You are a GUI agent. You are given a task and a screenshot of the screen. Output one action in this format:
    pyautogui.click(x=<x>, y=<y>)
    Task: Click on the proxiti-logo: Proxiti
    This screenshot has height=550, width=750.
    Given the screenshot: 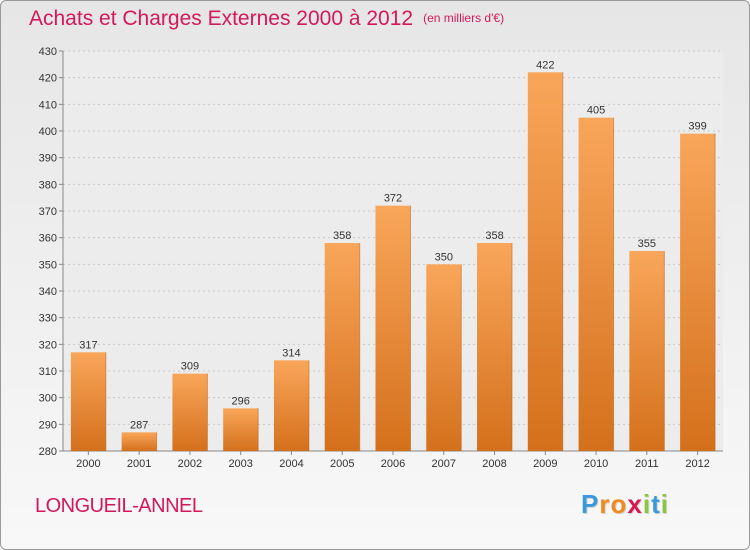 What is the action you would take?
    pyautogui.click(x=625, y=504)
    